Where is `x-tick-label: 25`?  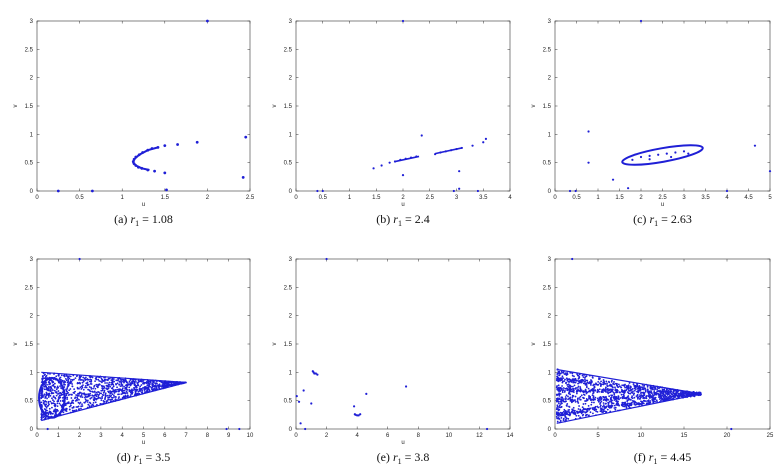
x-tick-label: 25 is located at coordinates (770, 436).